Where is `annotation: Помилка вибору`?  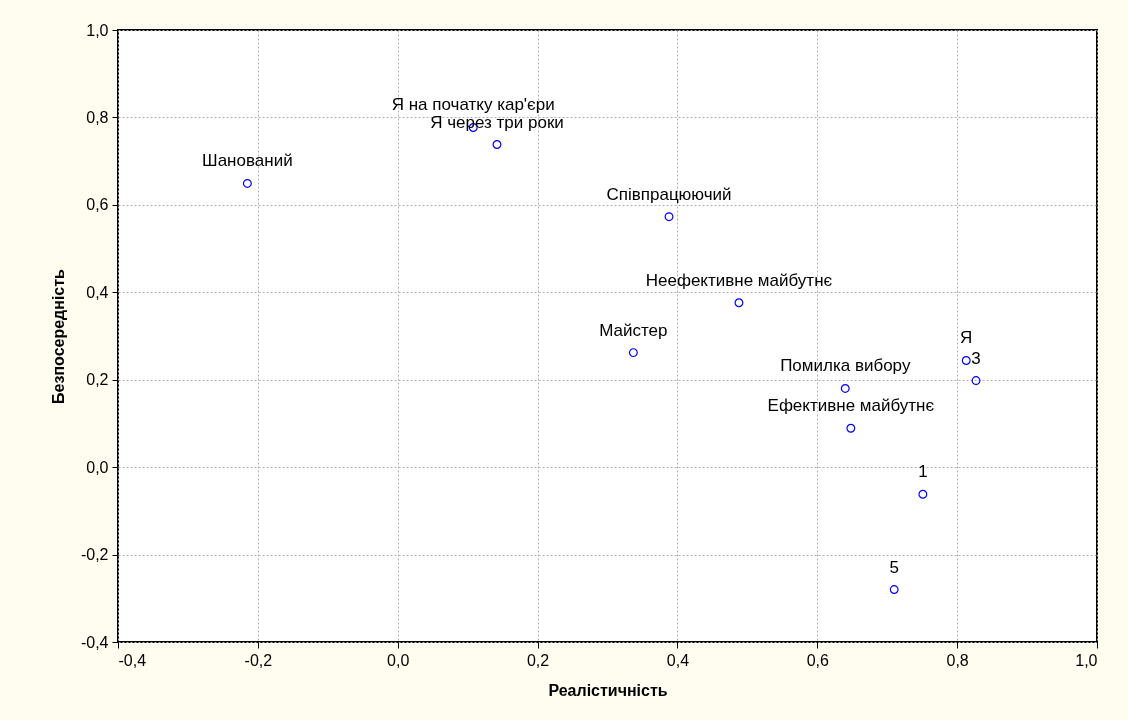
annotation: Помилка вибору is located at coordinates (845, 366).